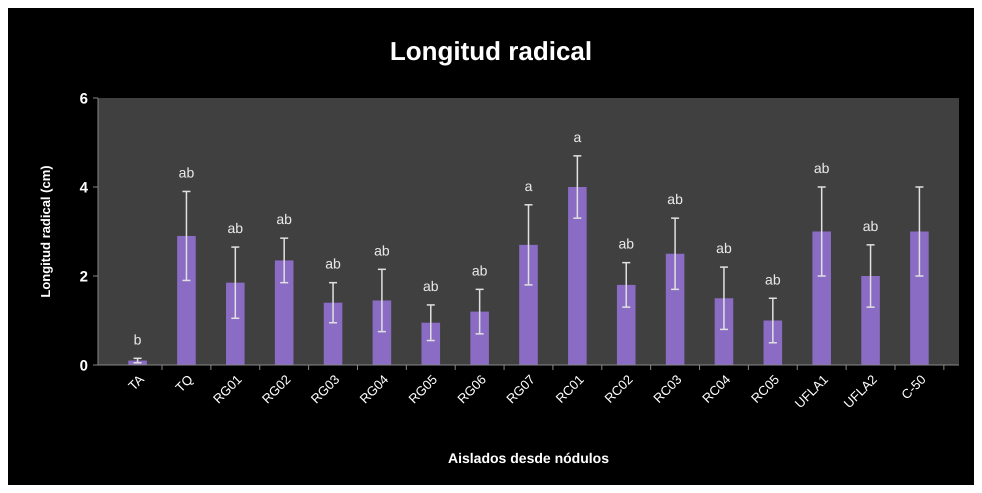  What do you see at coordinates (84, 187) in the screenshot?
I see `y-tick-label: 4` at bounding box center [84, 187].